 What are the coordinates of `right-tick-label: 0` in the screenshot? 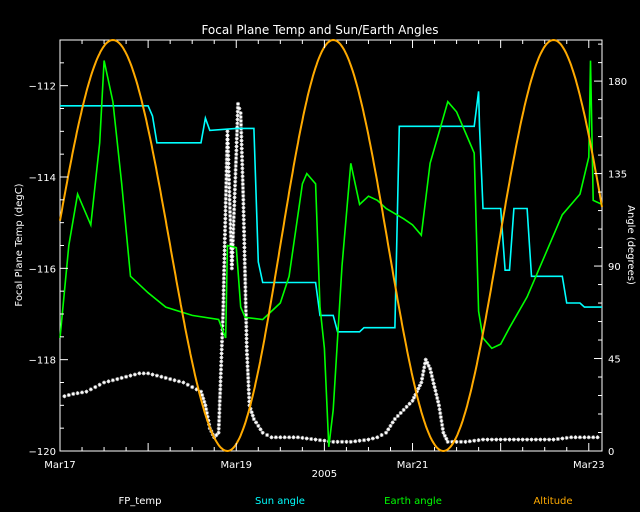 It's located at (611, 452).